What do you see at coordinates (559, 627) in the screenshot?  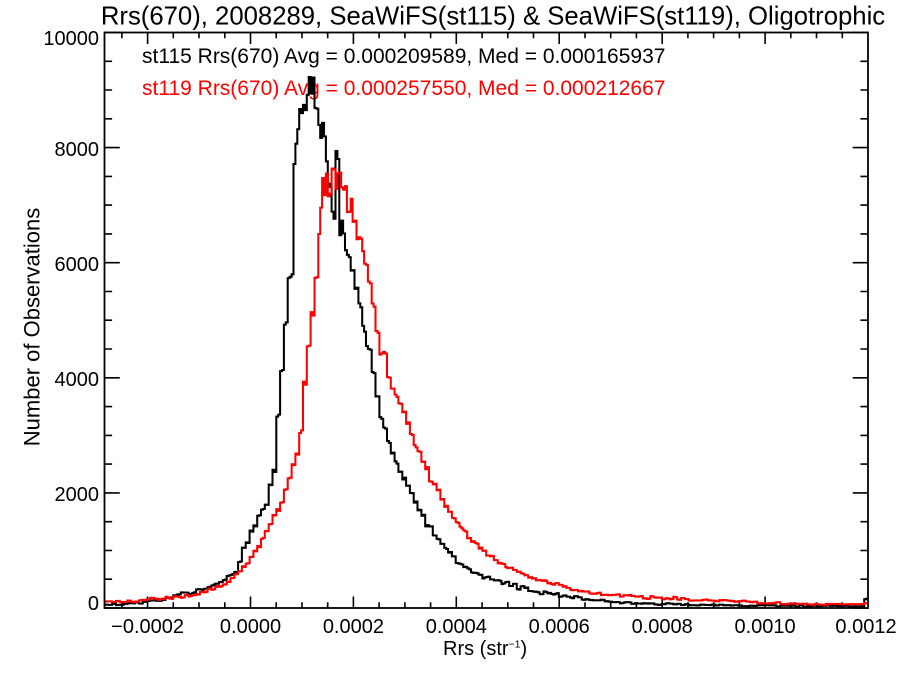 I see `svg-text: 0.0006` at bounding box center [559, 627].